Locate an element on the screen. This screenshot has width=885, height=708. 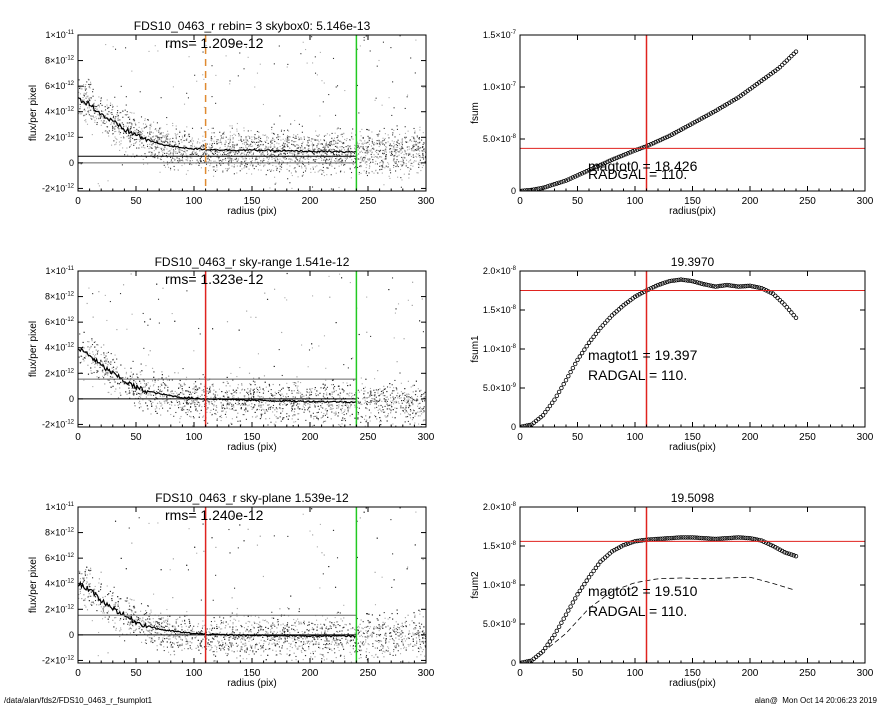
plot-area is located at coordinates (252, 349).